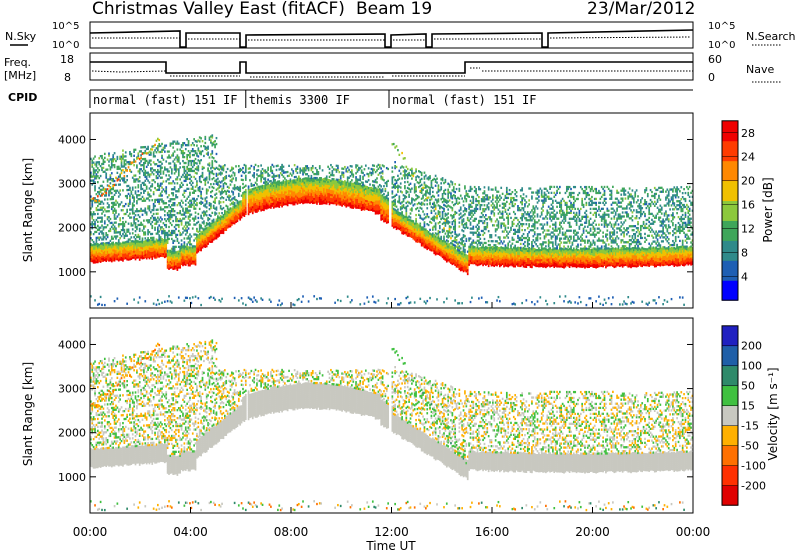 The image size is (800, 554). What do you see at coordinates (715, 59) in the screenshot?
I see `nave-tick-top: 60` at bounding box center [715, 59].